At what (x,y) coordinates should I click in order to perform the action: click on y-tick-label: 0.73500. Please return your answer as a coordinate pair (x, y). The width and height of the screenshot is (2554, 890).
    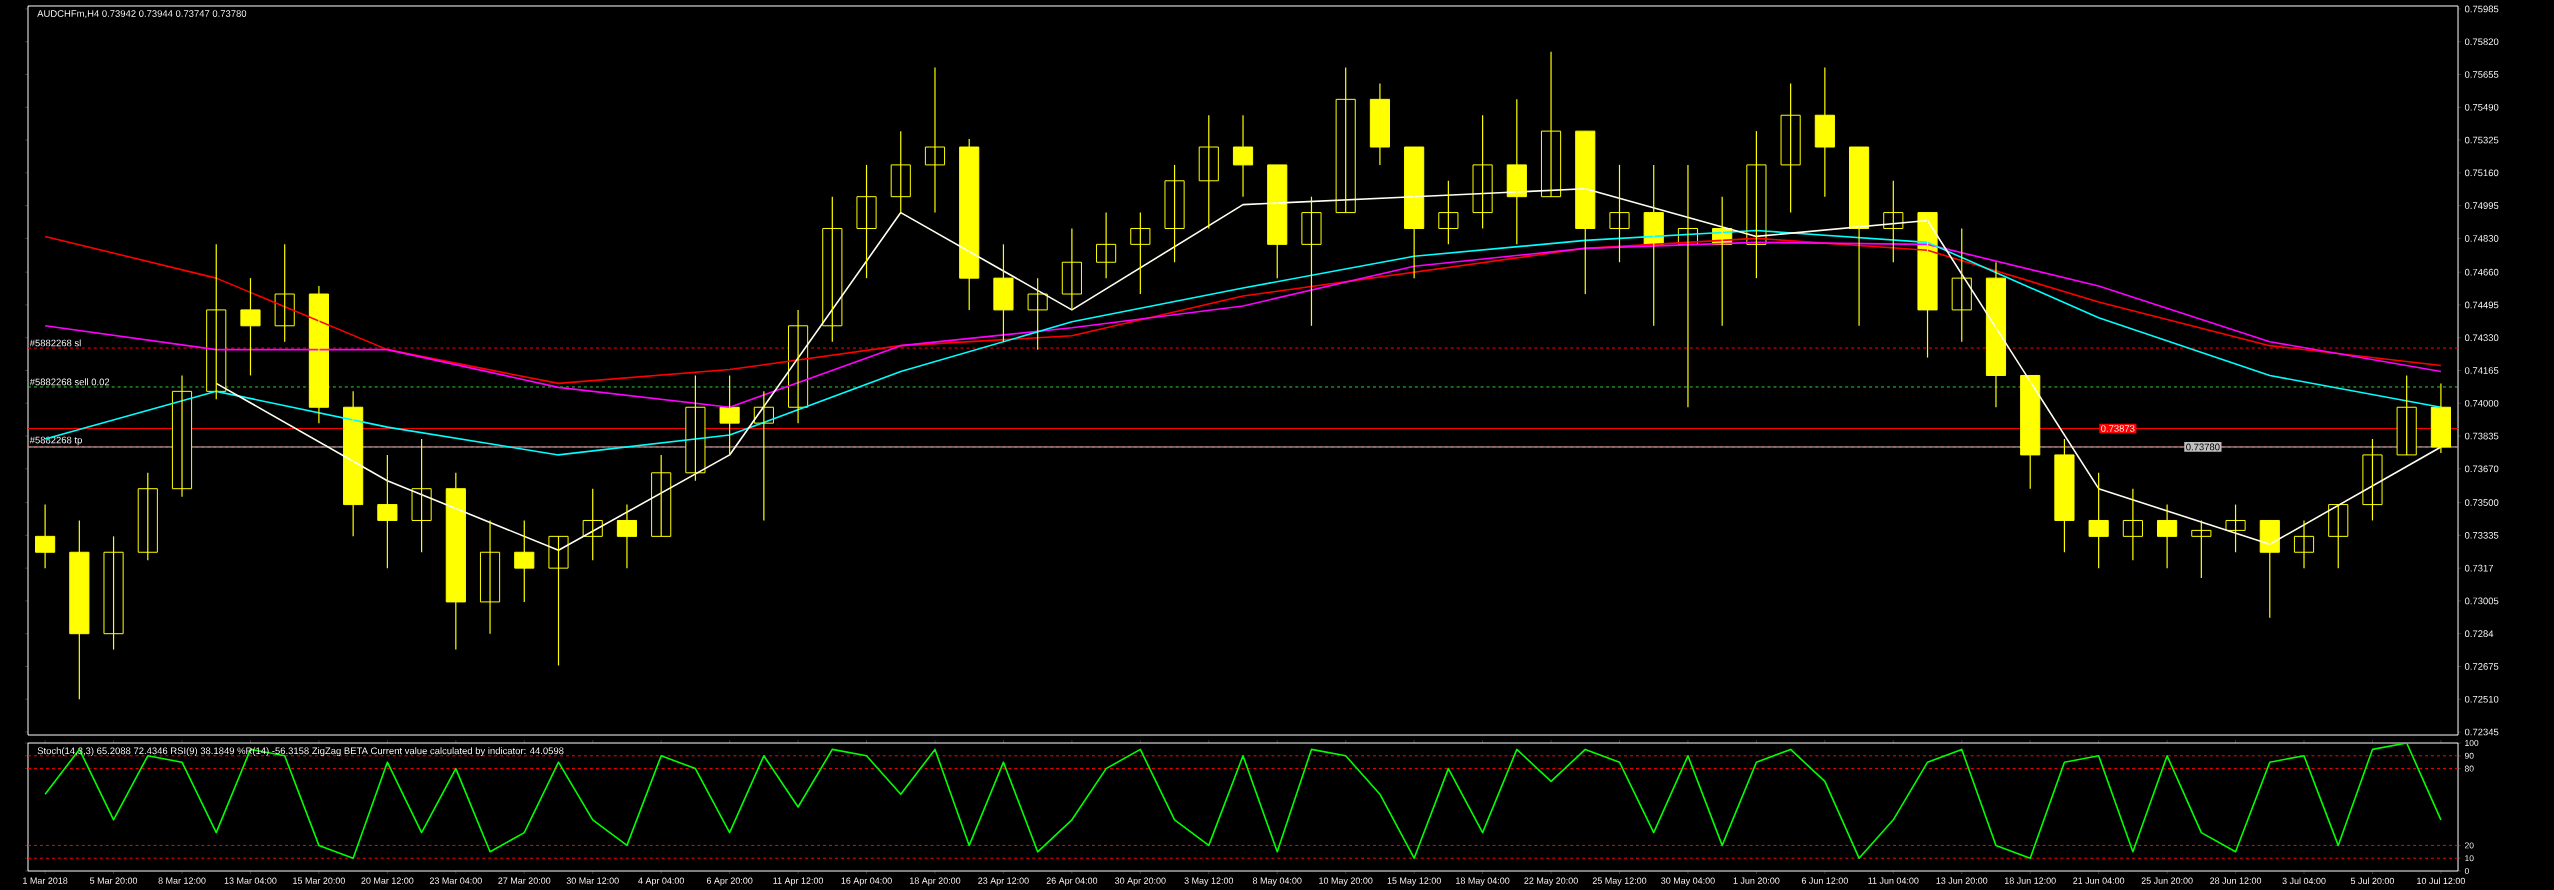
    Looking at the image, I should click on (2481, 502).